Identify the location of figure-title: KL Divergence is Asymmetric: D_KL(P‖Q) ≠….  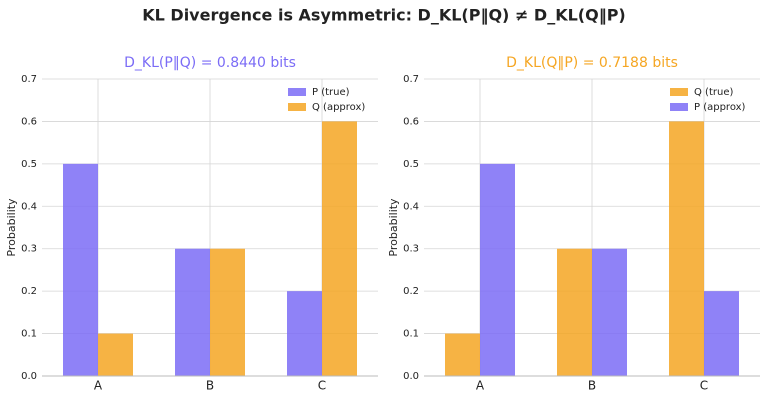
(384, 16).